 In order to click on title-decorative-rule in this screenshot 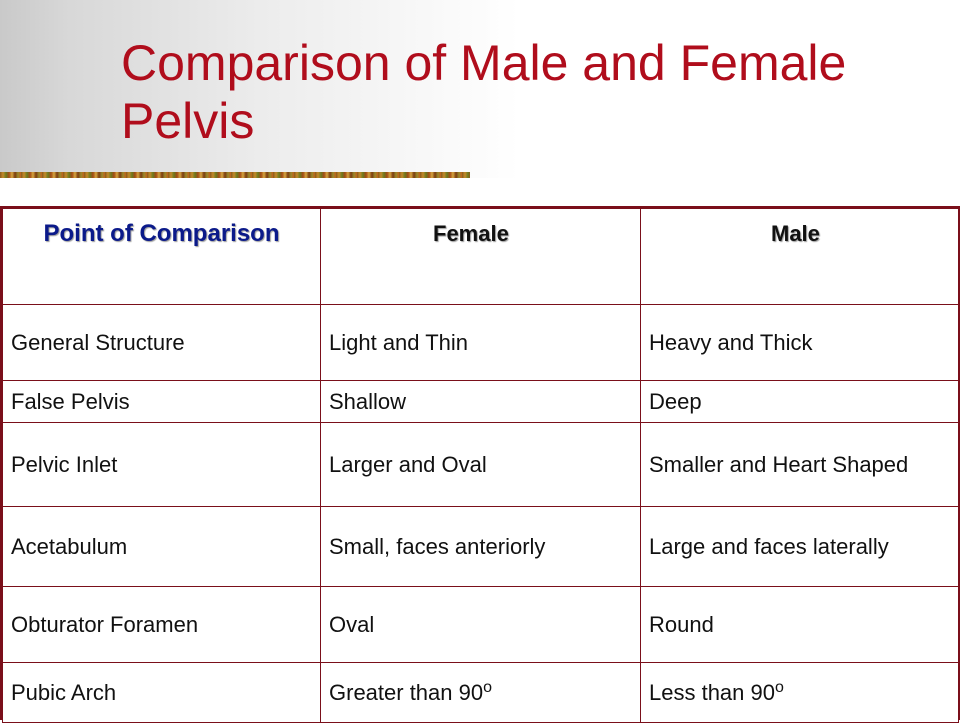, I will do `click(235, 175)`.